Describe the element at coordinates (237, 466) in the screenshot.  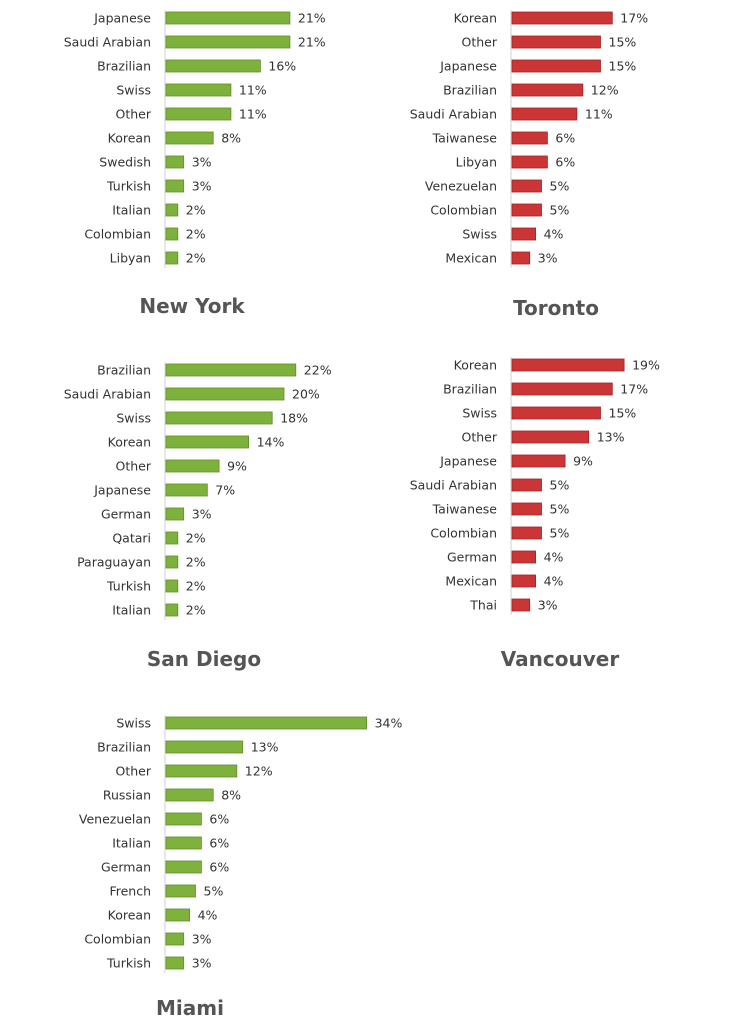
I see `value-label-other: 9%` at that location.